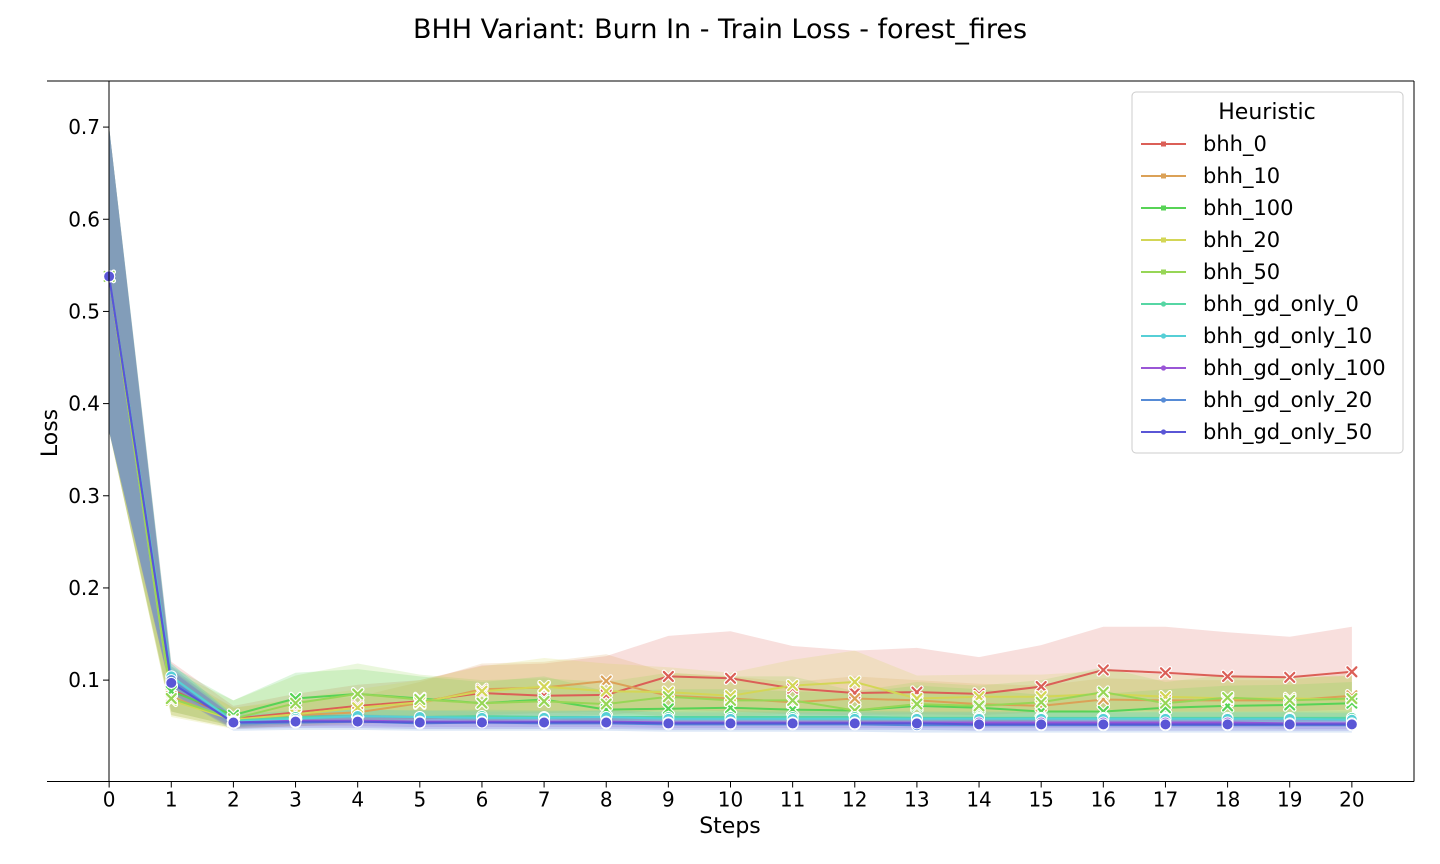 The width and height of the screenshot is (1440, 864). What do you see at coordinates (544, 800) in the screenshot?
I see `x-tick-label-7: 7` at bounding box center [544, 800].